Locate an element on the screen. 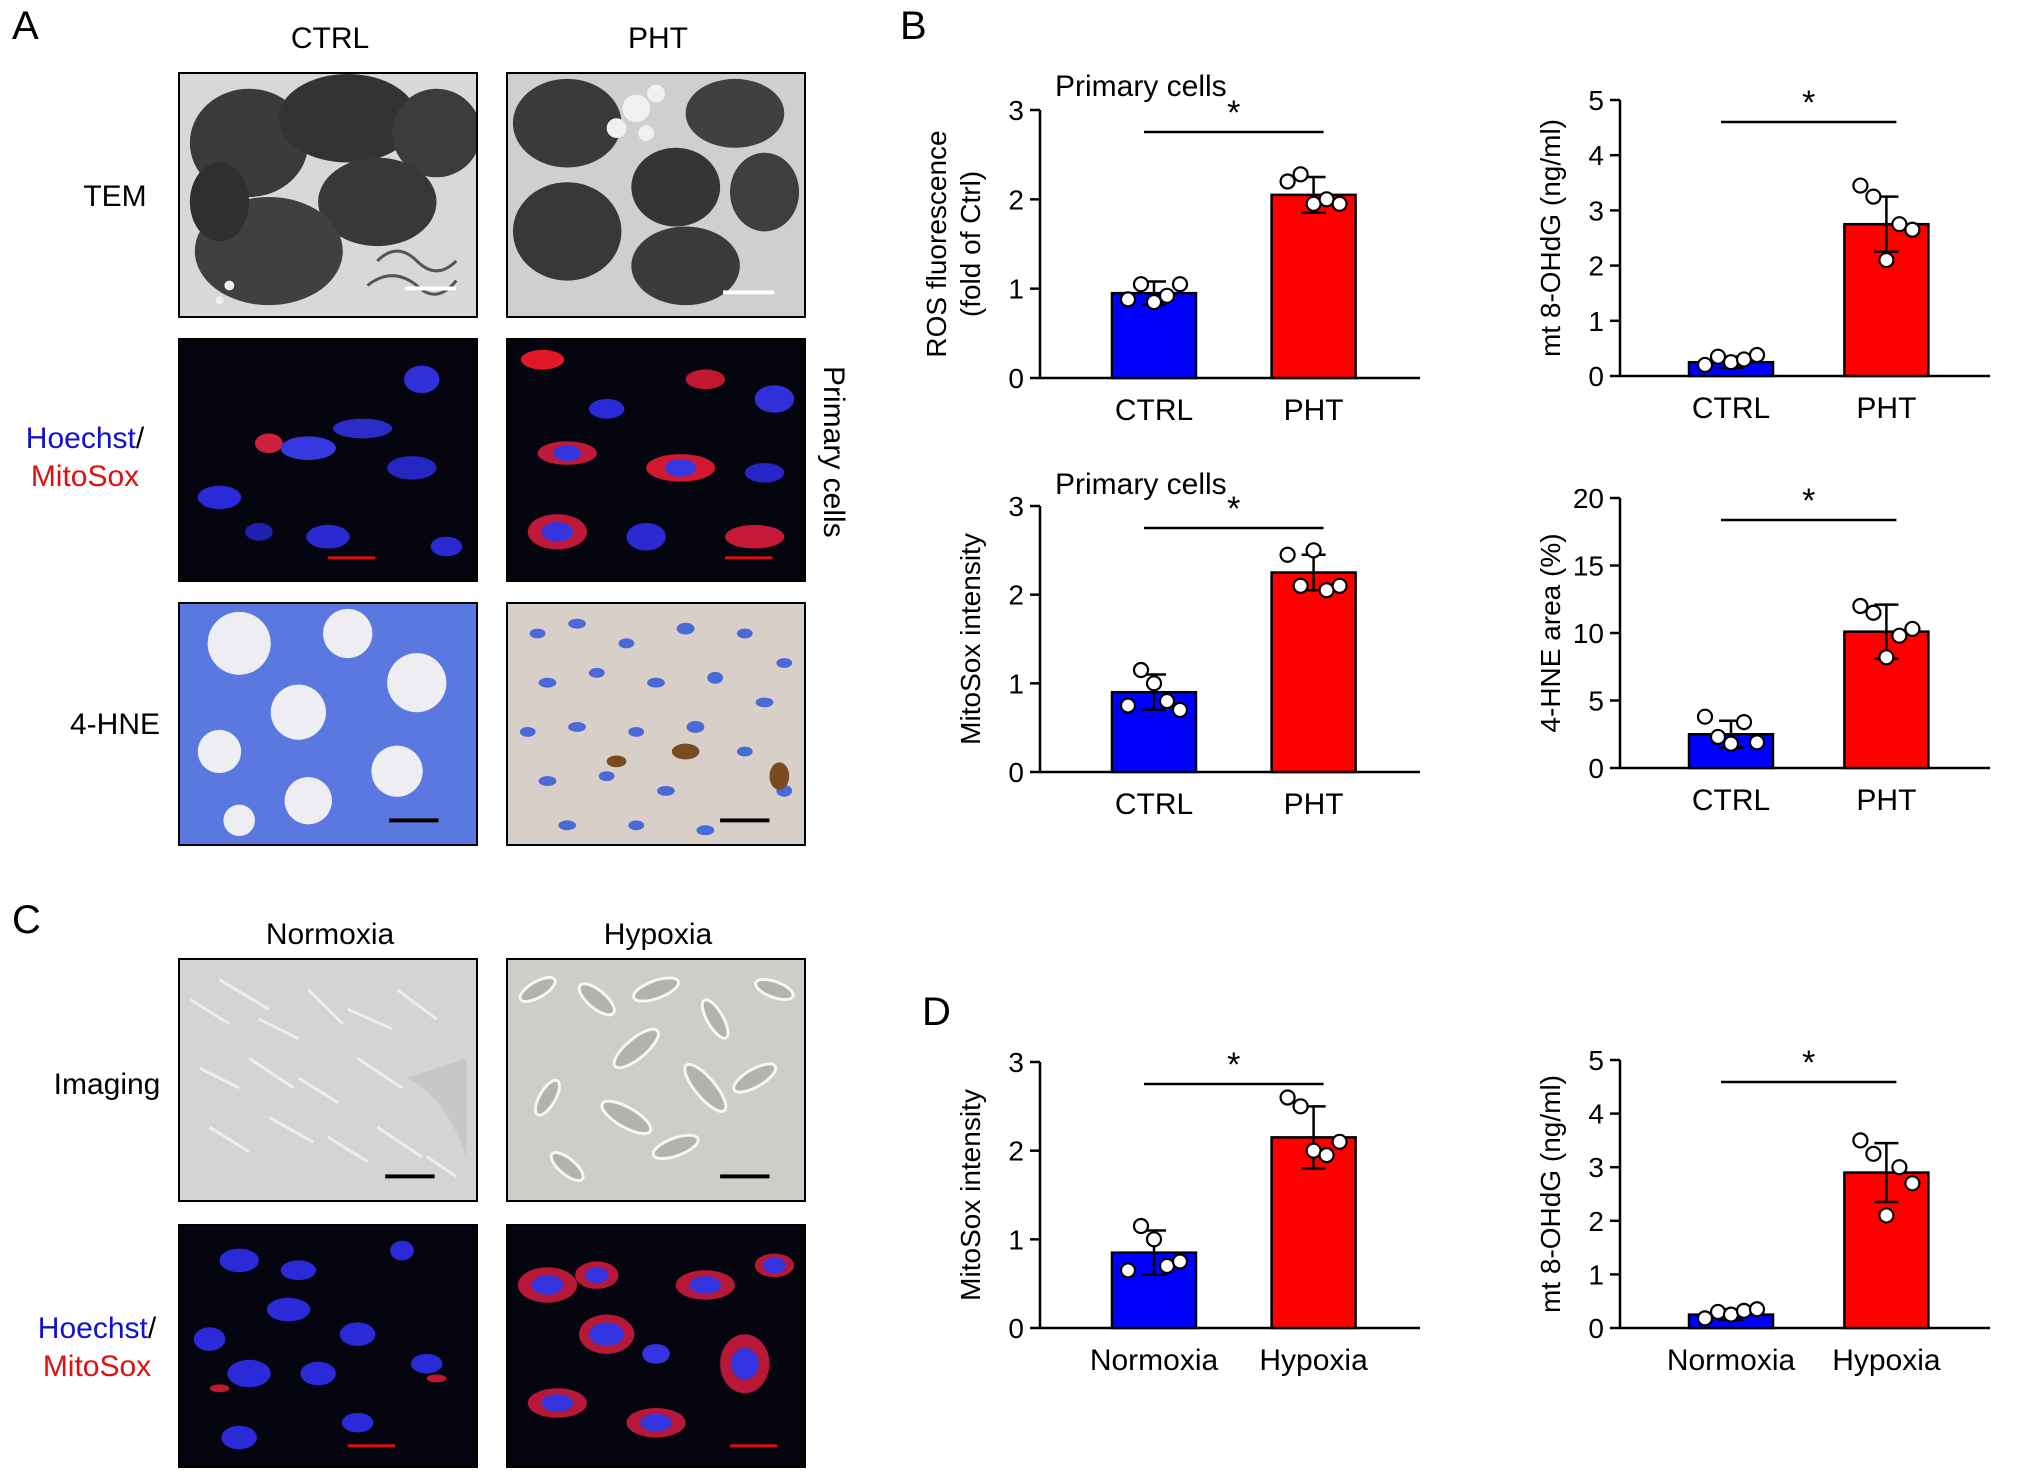 This screenshot has height=1476, width=2032. chart-title: Primary cells is located at coordinates (1141, 86).